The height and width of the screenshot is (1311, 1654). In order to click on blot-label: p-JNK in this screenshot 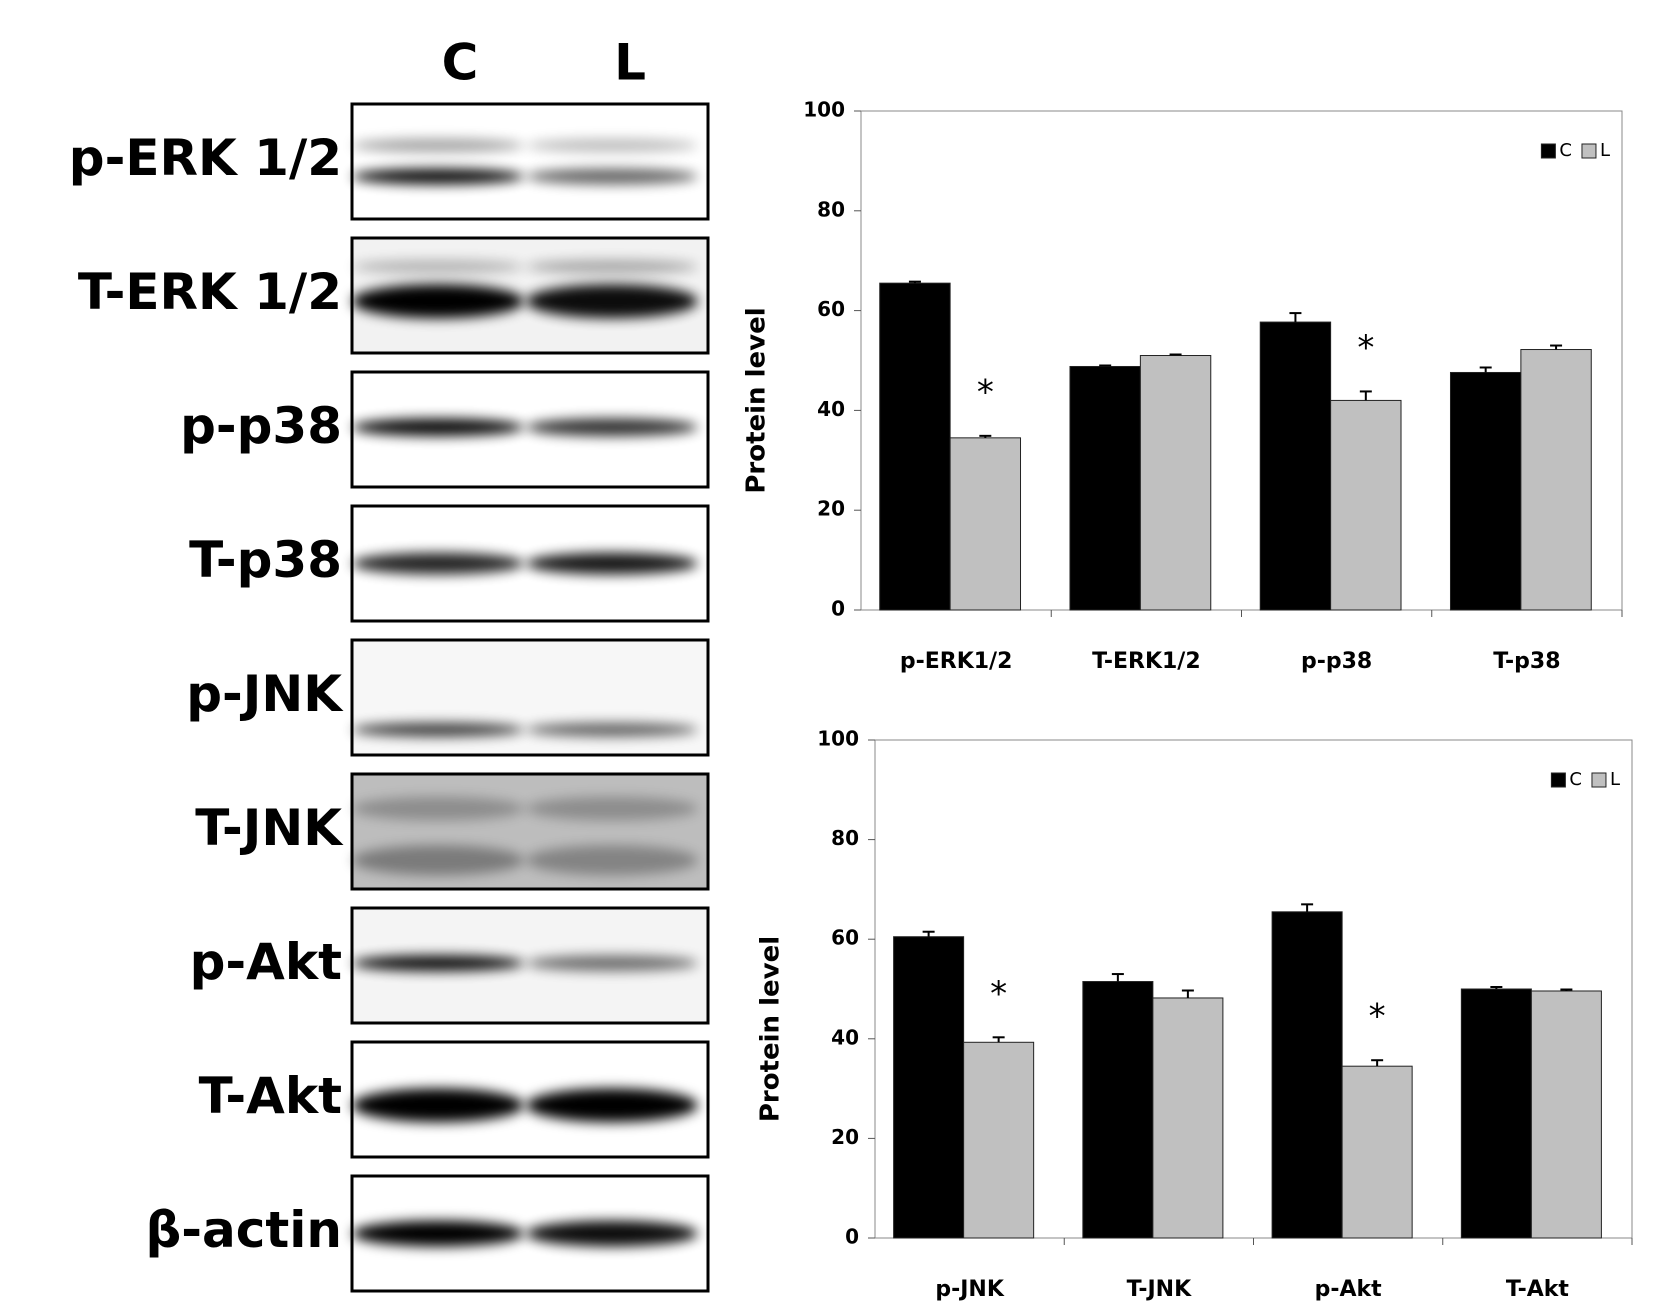, I will do `click(265, 694)`.